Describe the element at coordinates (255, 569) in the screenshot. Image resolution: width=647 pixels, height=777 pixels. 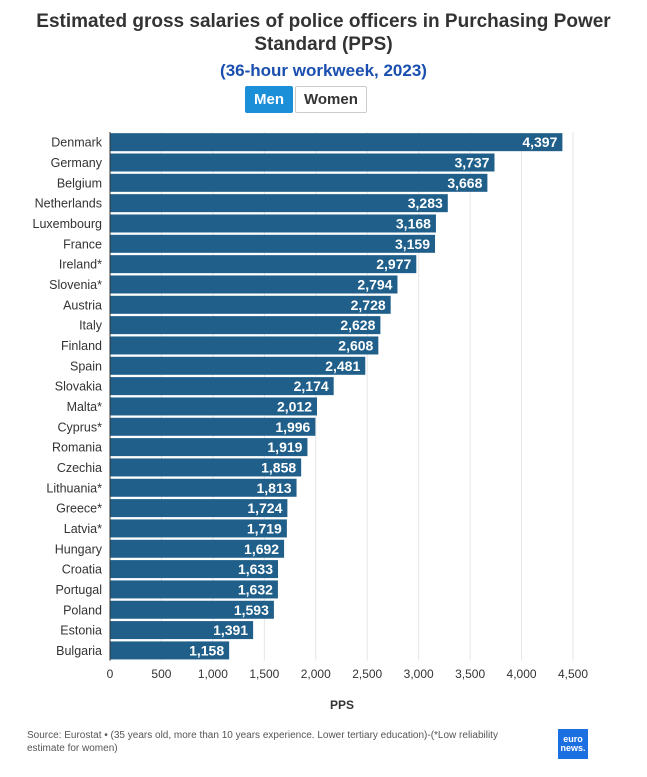
I see `value-label: 1,633` at that location.